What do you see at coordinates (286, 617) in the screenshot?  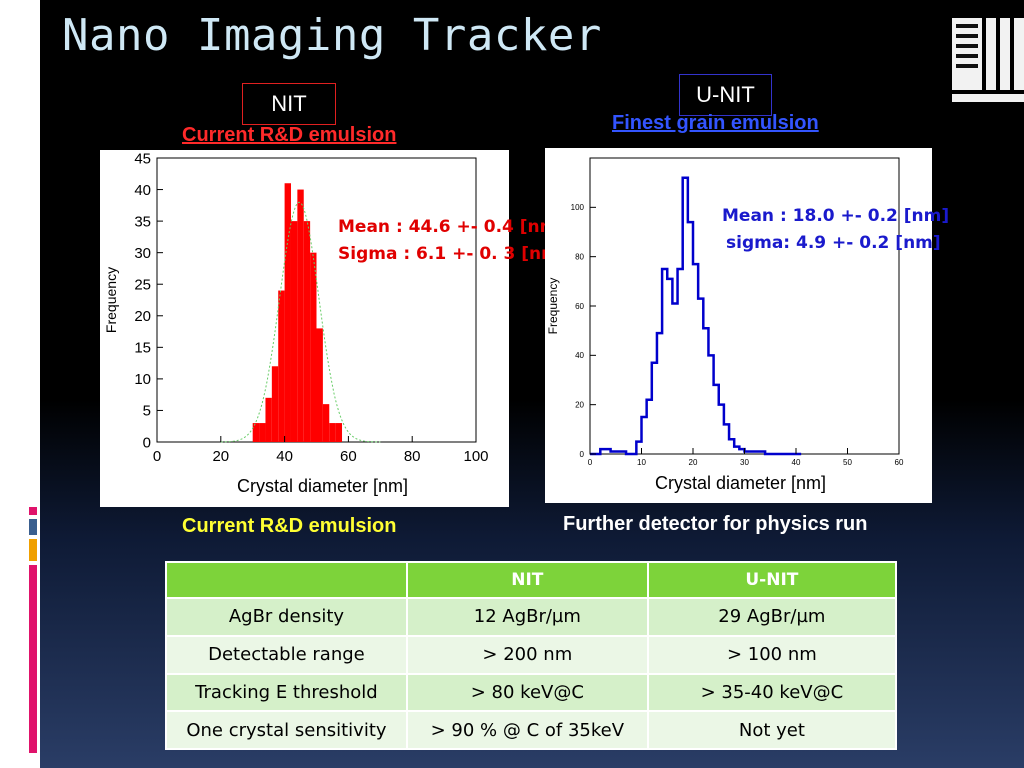 I see `table-cell: AgBr density` at bounding box center [286, 617].